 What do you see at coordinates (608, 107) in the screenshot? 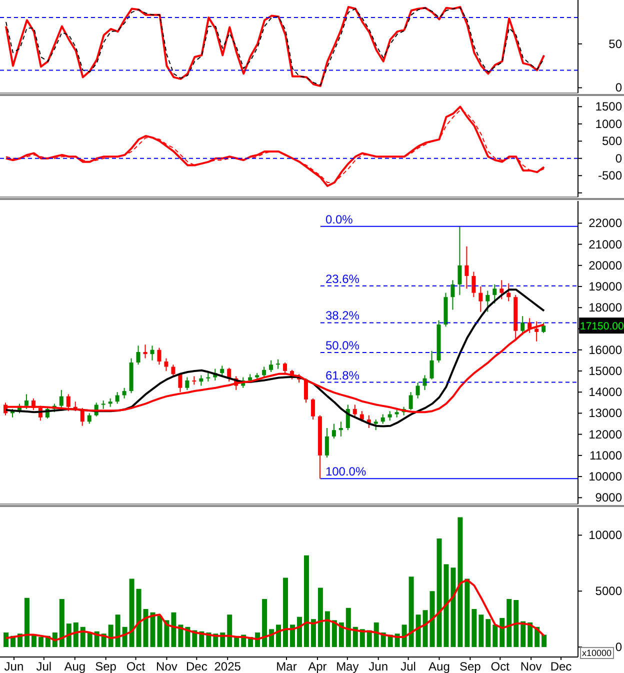
I see `y-tick-label: 1500` at bounding box center [608, 107].